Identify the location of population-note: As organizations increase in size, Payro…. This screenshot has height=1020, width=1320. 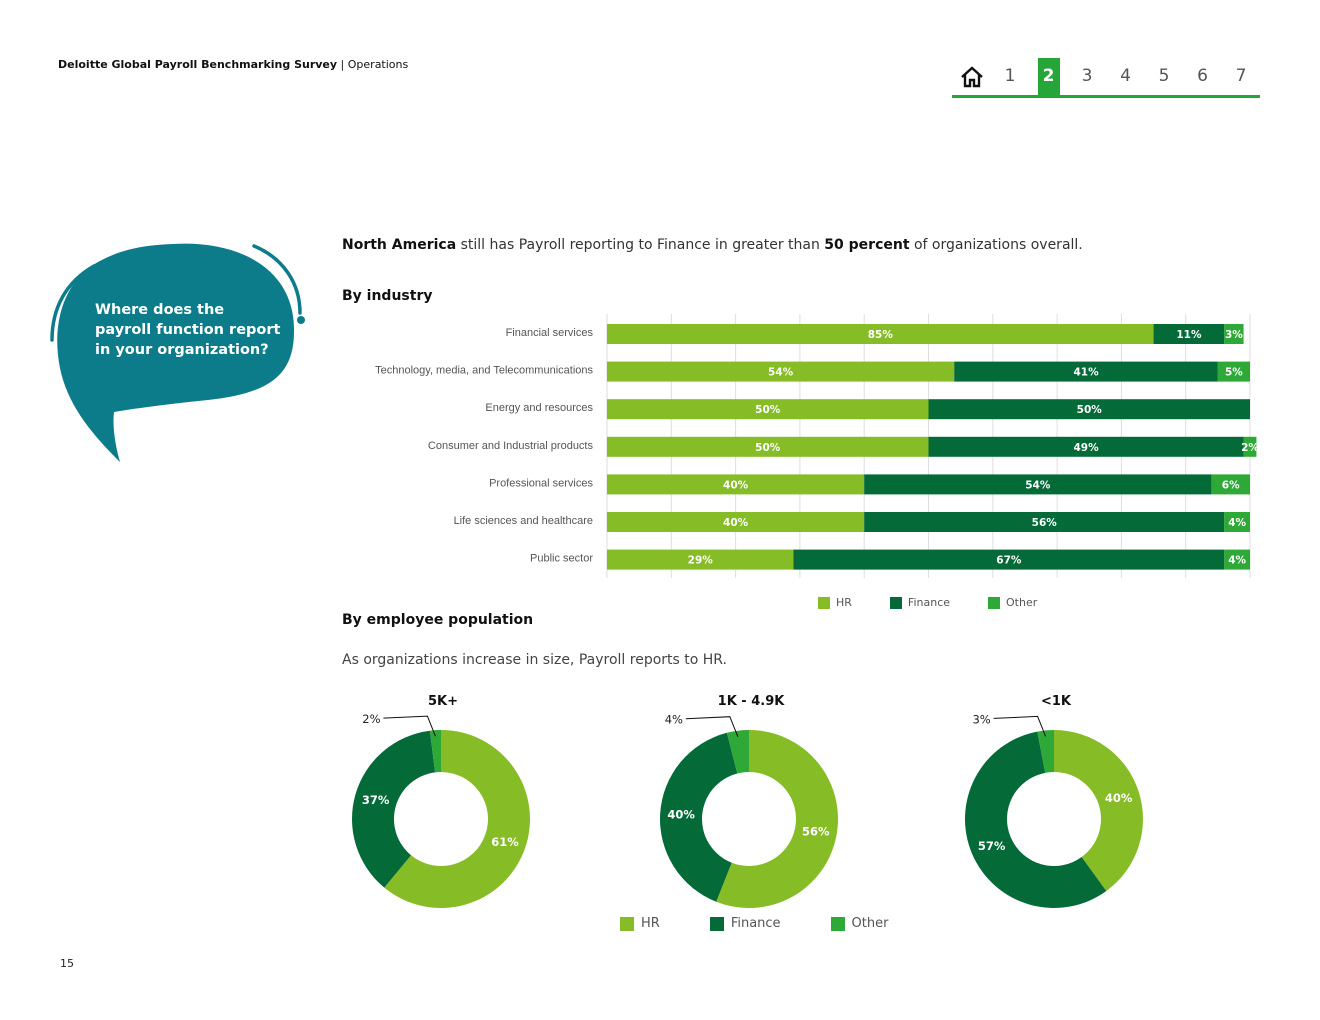
(534, 660).